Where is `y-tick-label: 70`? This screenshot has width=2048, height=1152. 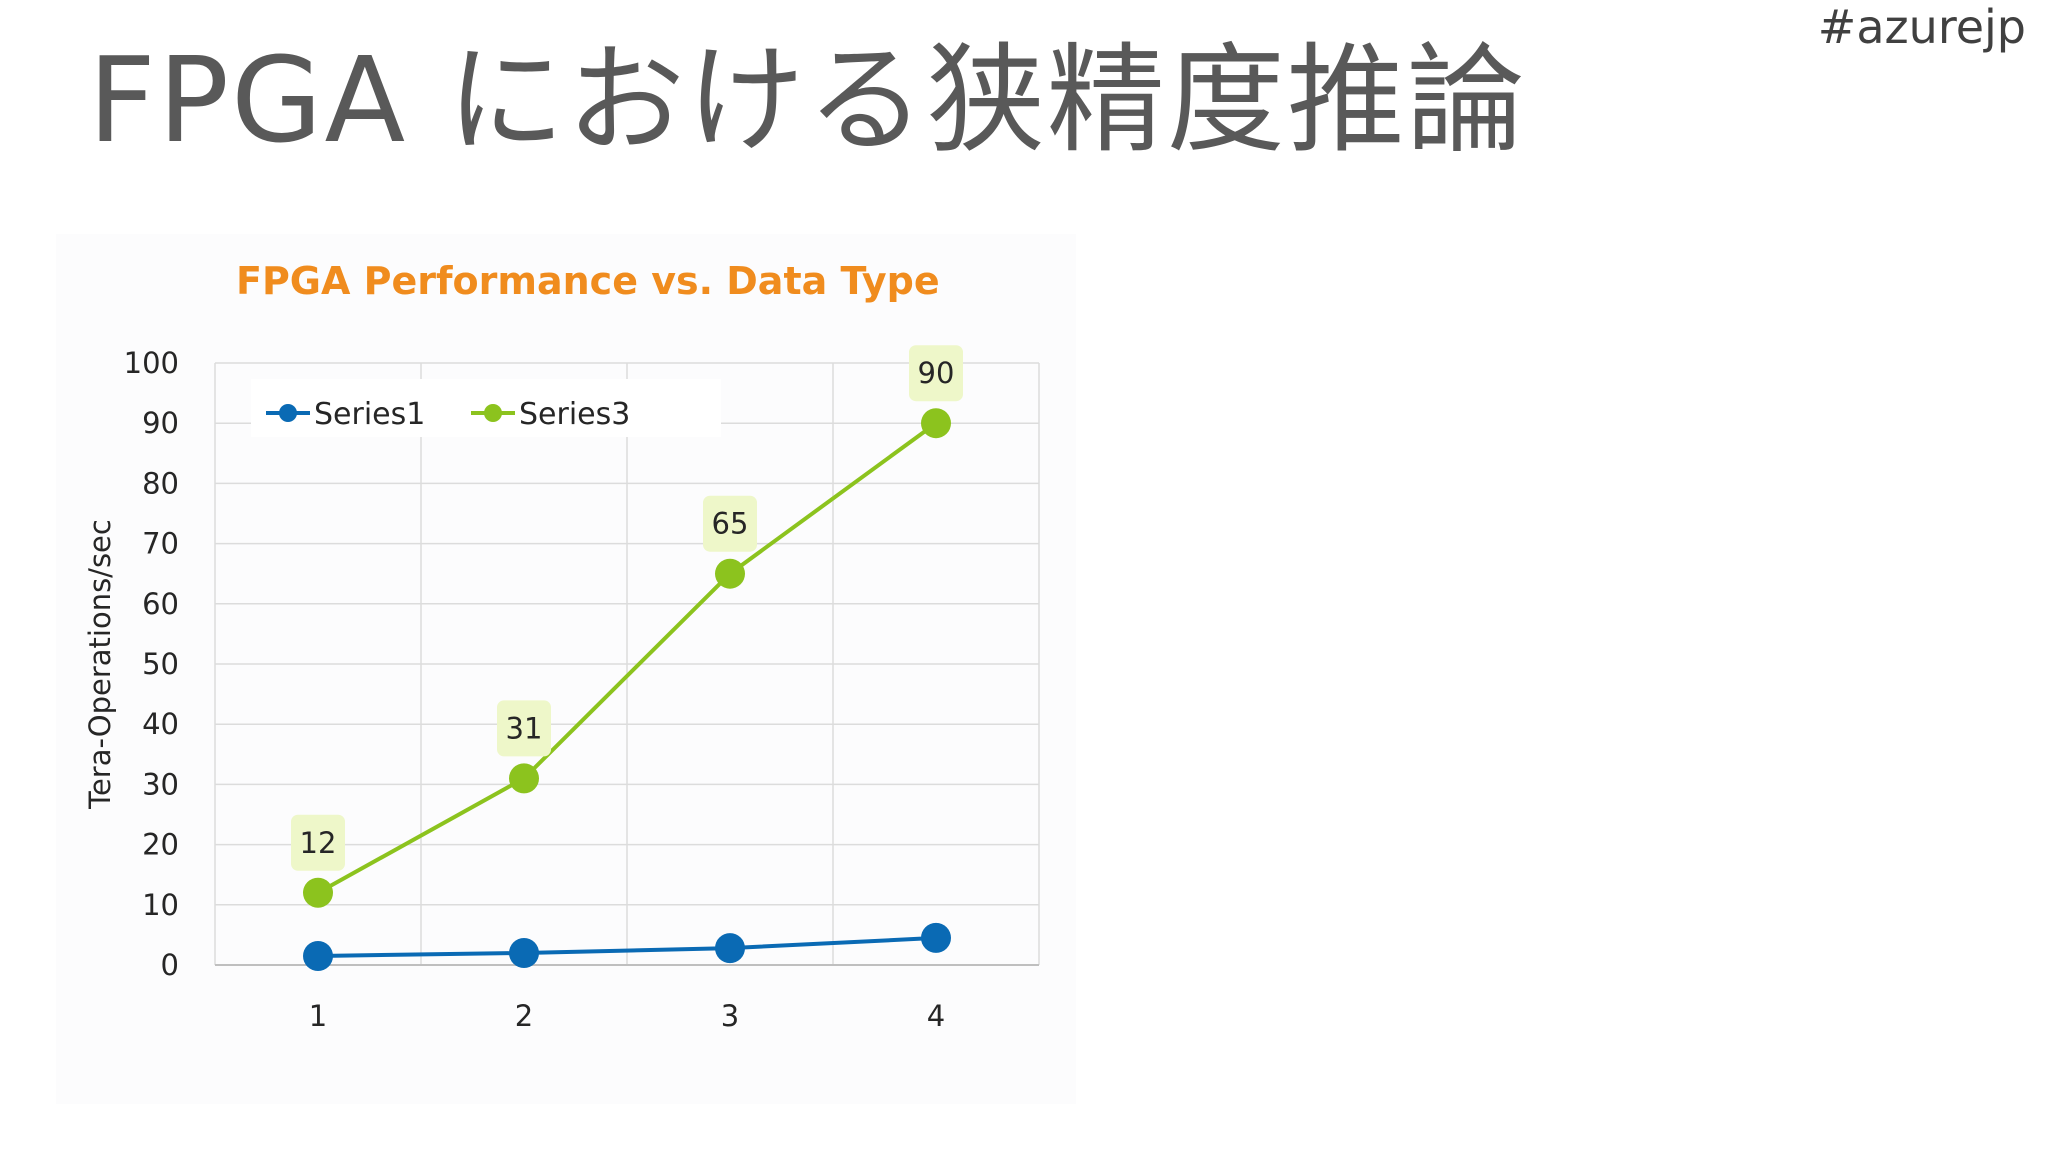
y-tick-label: 70 is located at coordinates (160, 544).